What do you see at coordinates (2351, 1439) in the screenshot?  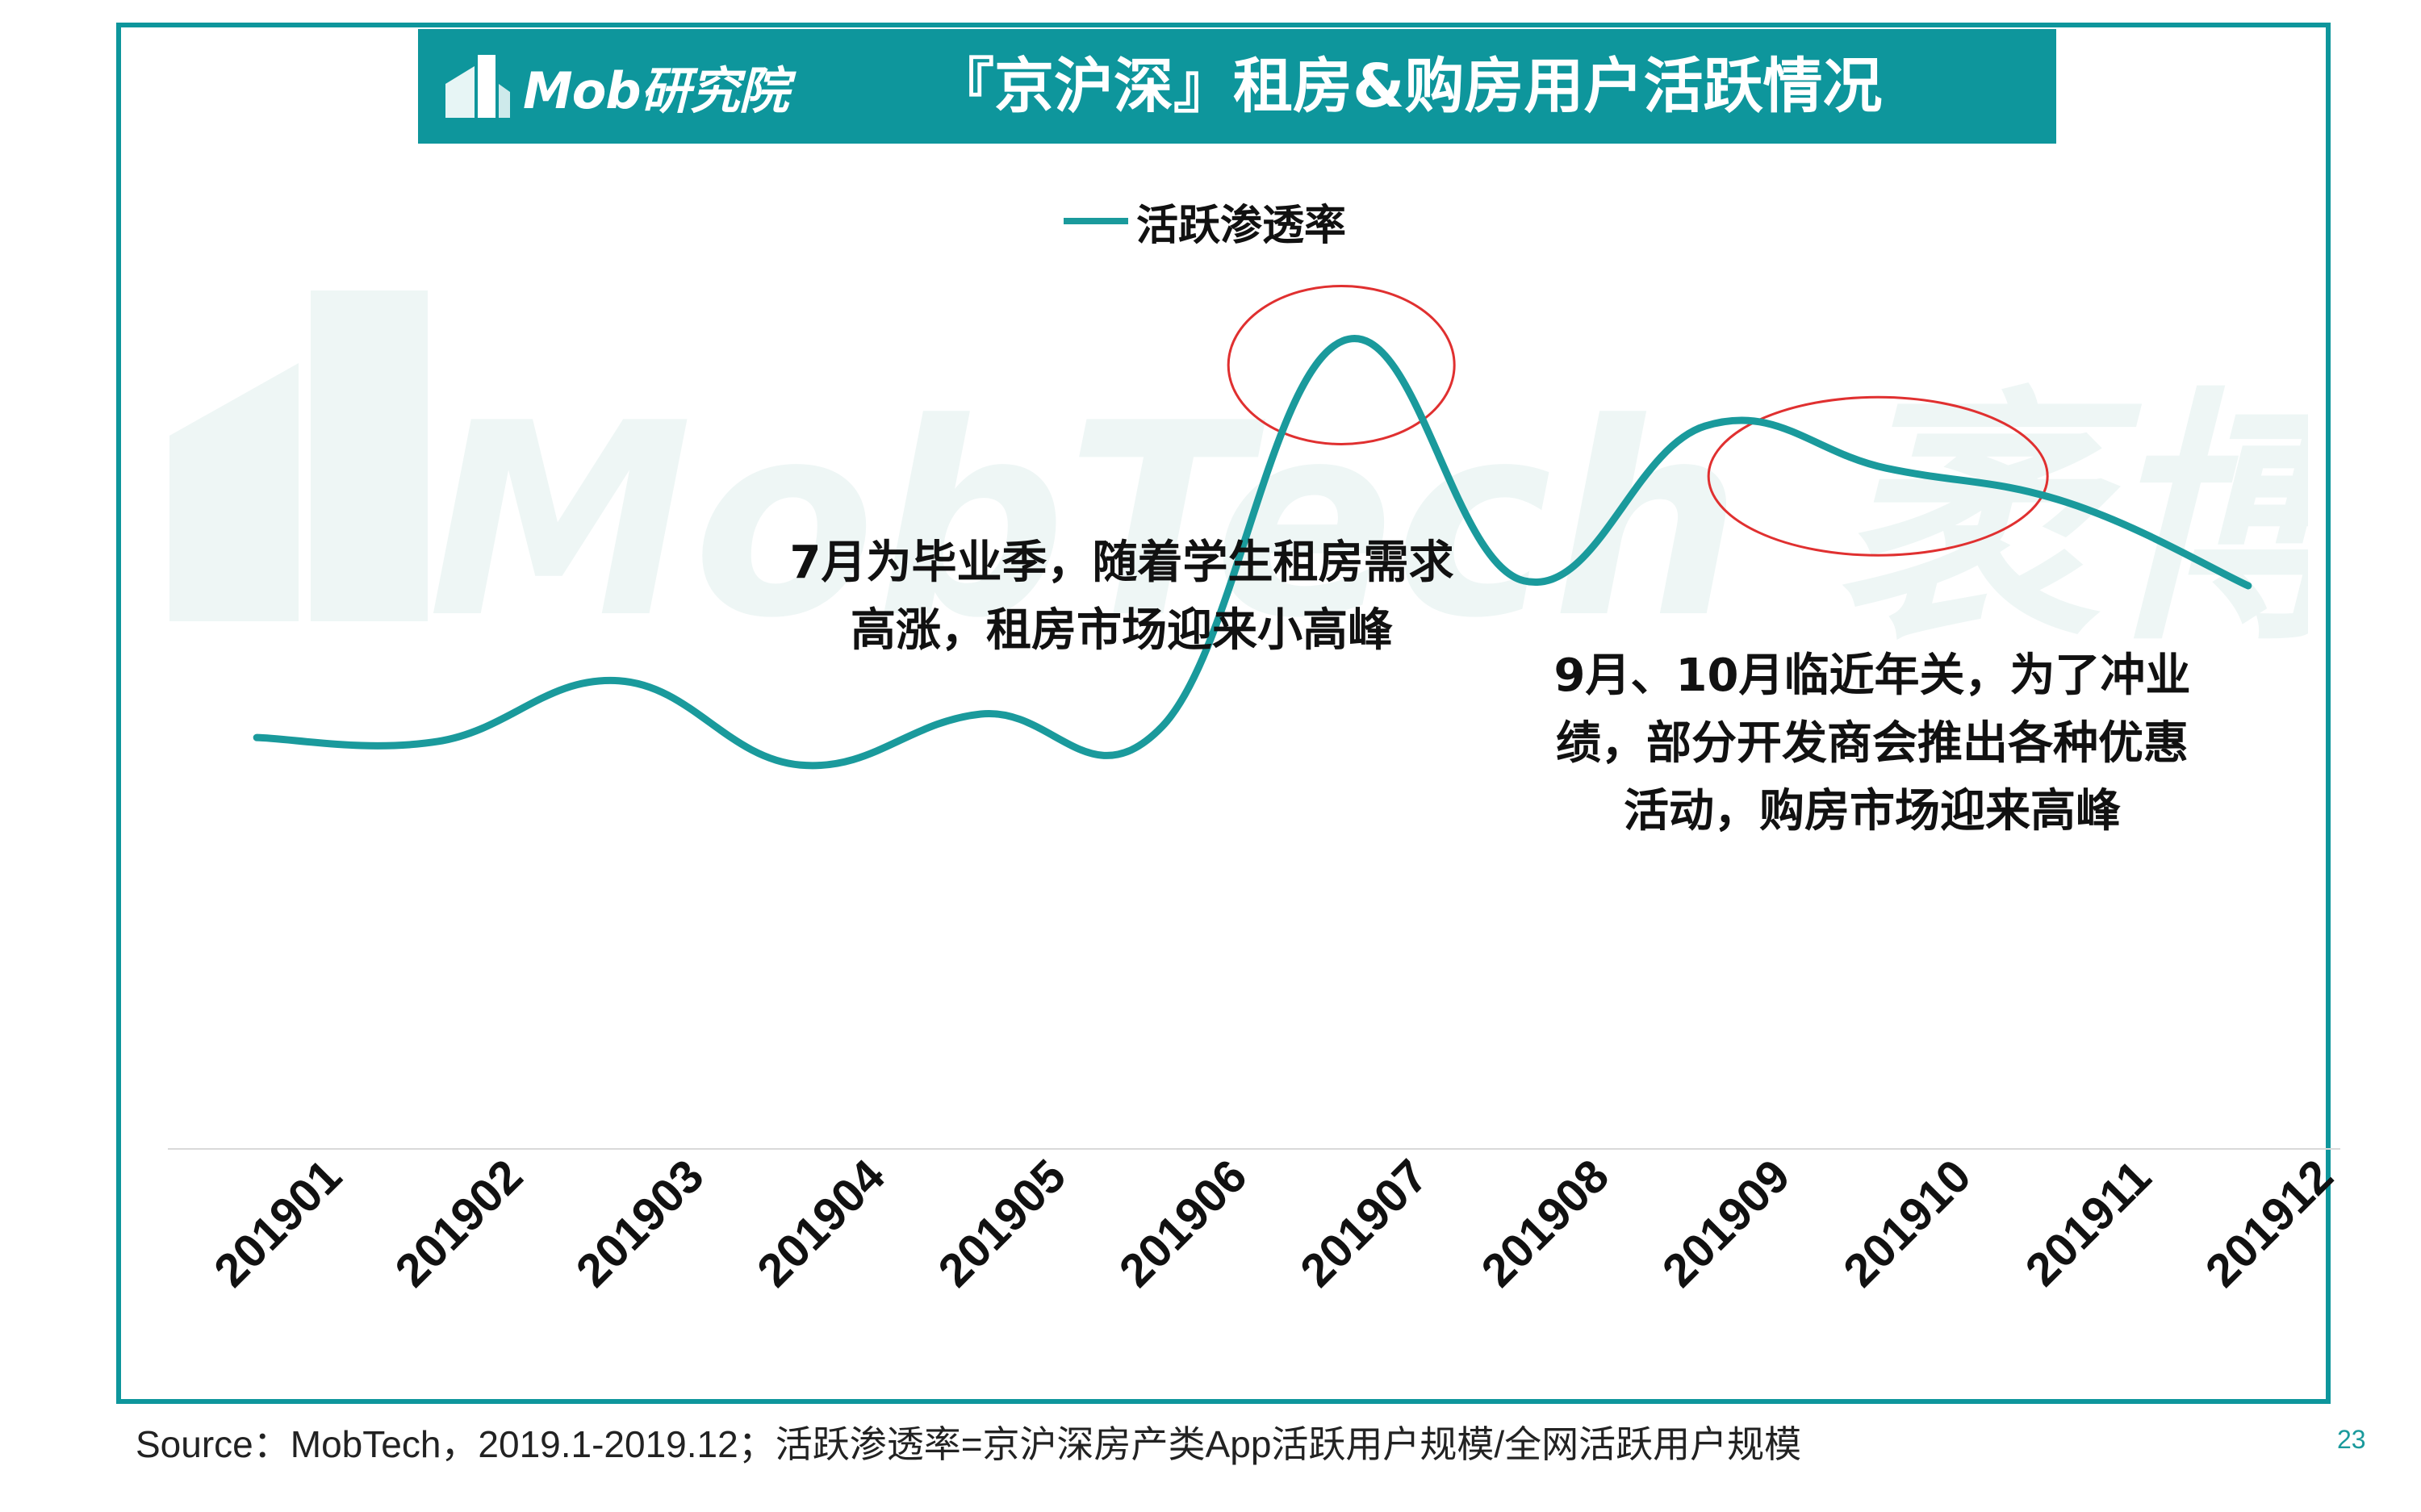 I see `page-number: 23` at bounding box center [2351, 1439].